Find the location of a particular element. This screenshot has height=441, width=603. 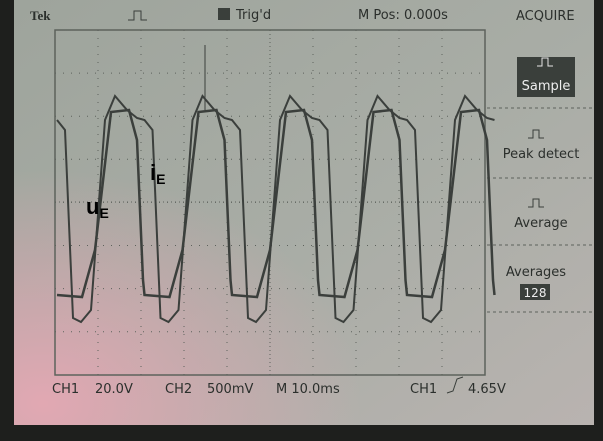

symbol: u is located at coordinates (92, 206).